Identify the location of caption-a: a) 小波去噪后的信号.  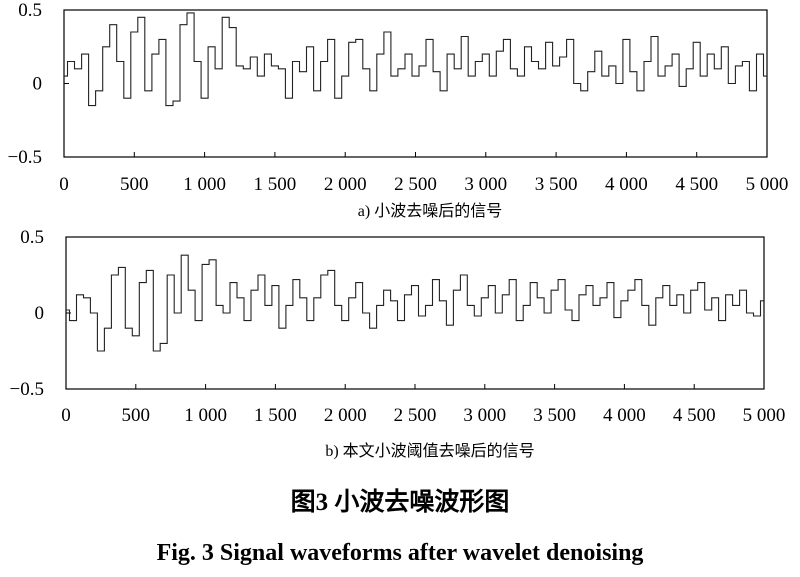
(430, 211).